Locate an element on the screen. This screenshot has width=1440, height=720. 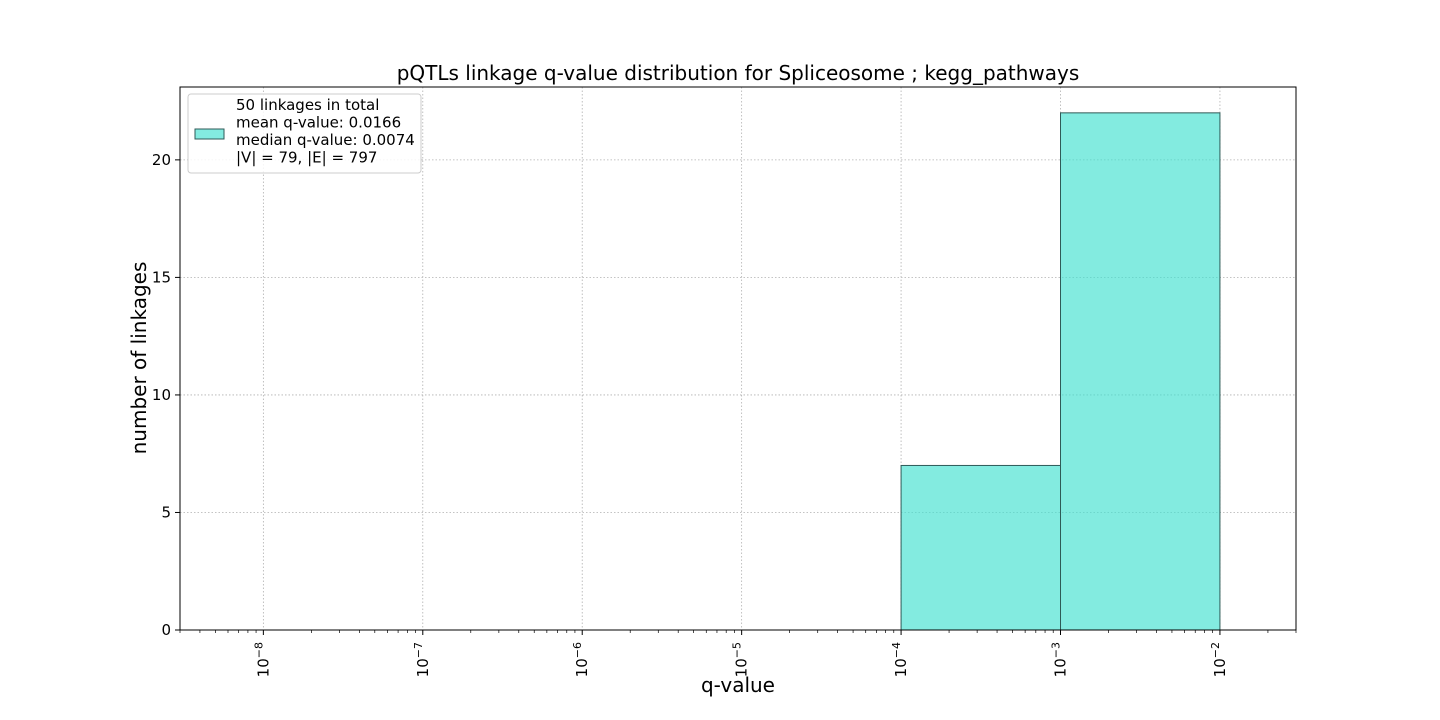
legend-text-line: median q-value: 0.0074 is located at coordinates (325, 140).